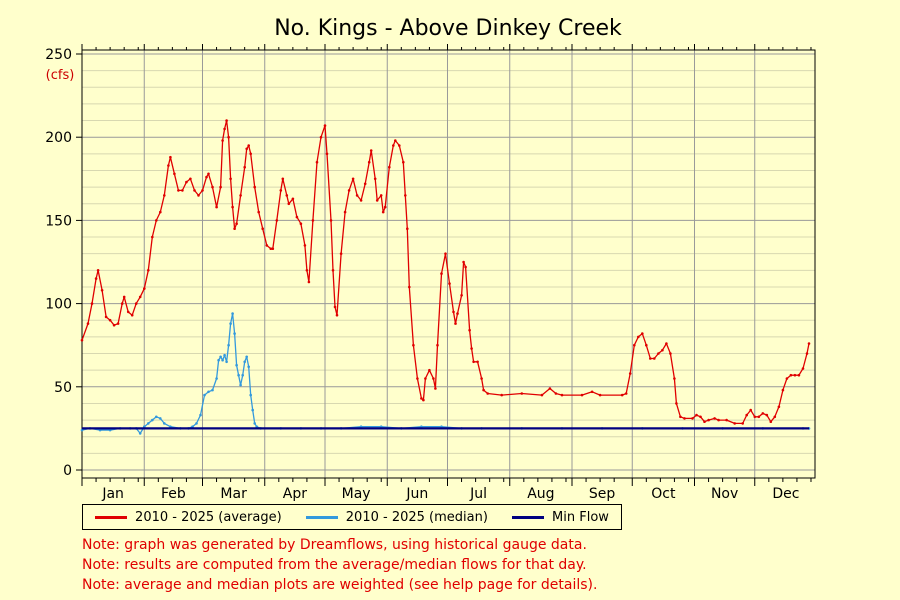  I want to click on legend-item-average: 2010 - 2025 (average), so click(188, 517).